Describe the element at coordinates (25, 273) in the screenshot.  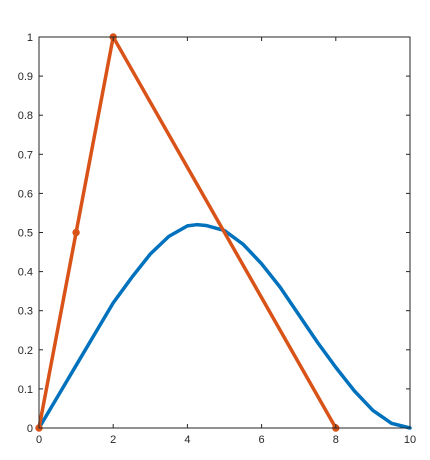
I see `y-tick-label: 0.4` at that location.